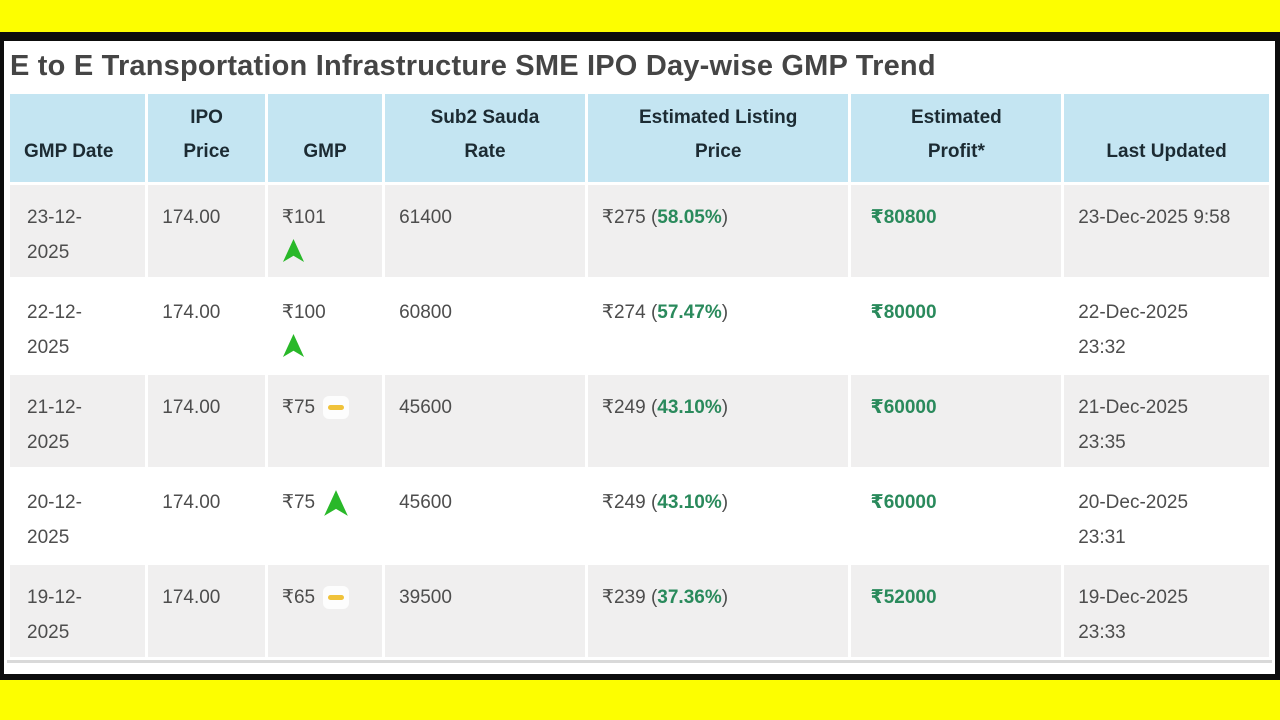  I want to click on listing-price: ₹275 (, so click(629, 217).